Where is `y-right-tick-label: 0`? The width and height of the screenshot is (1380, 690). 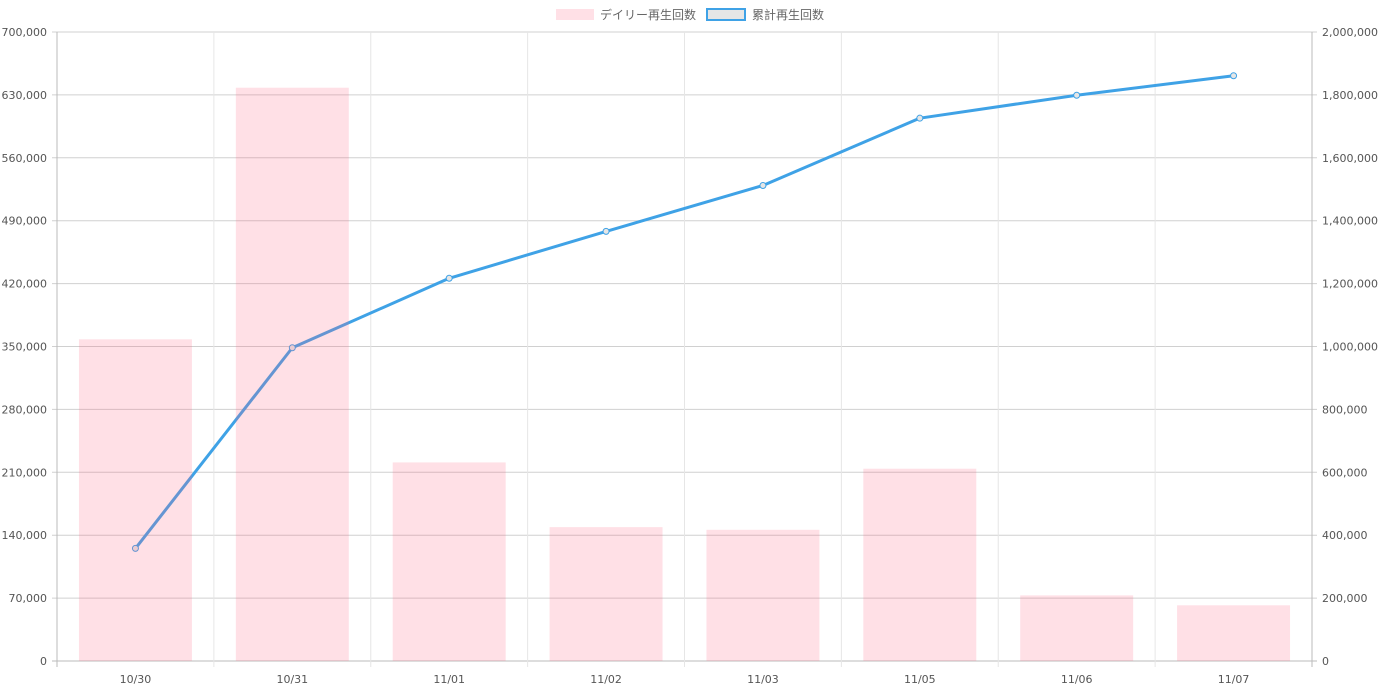
y-right-tick-label: 0 is located at coordinates (1325, 661).